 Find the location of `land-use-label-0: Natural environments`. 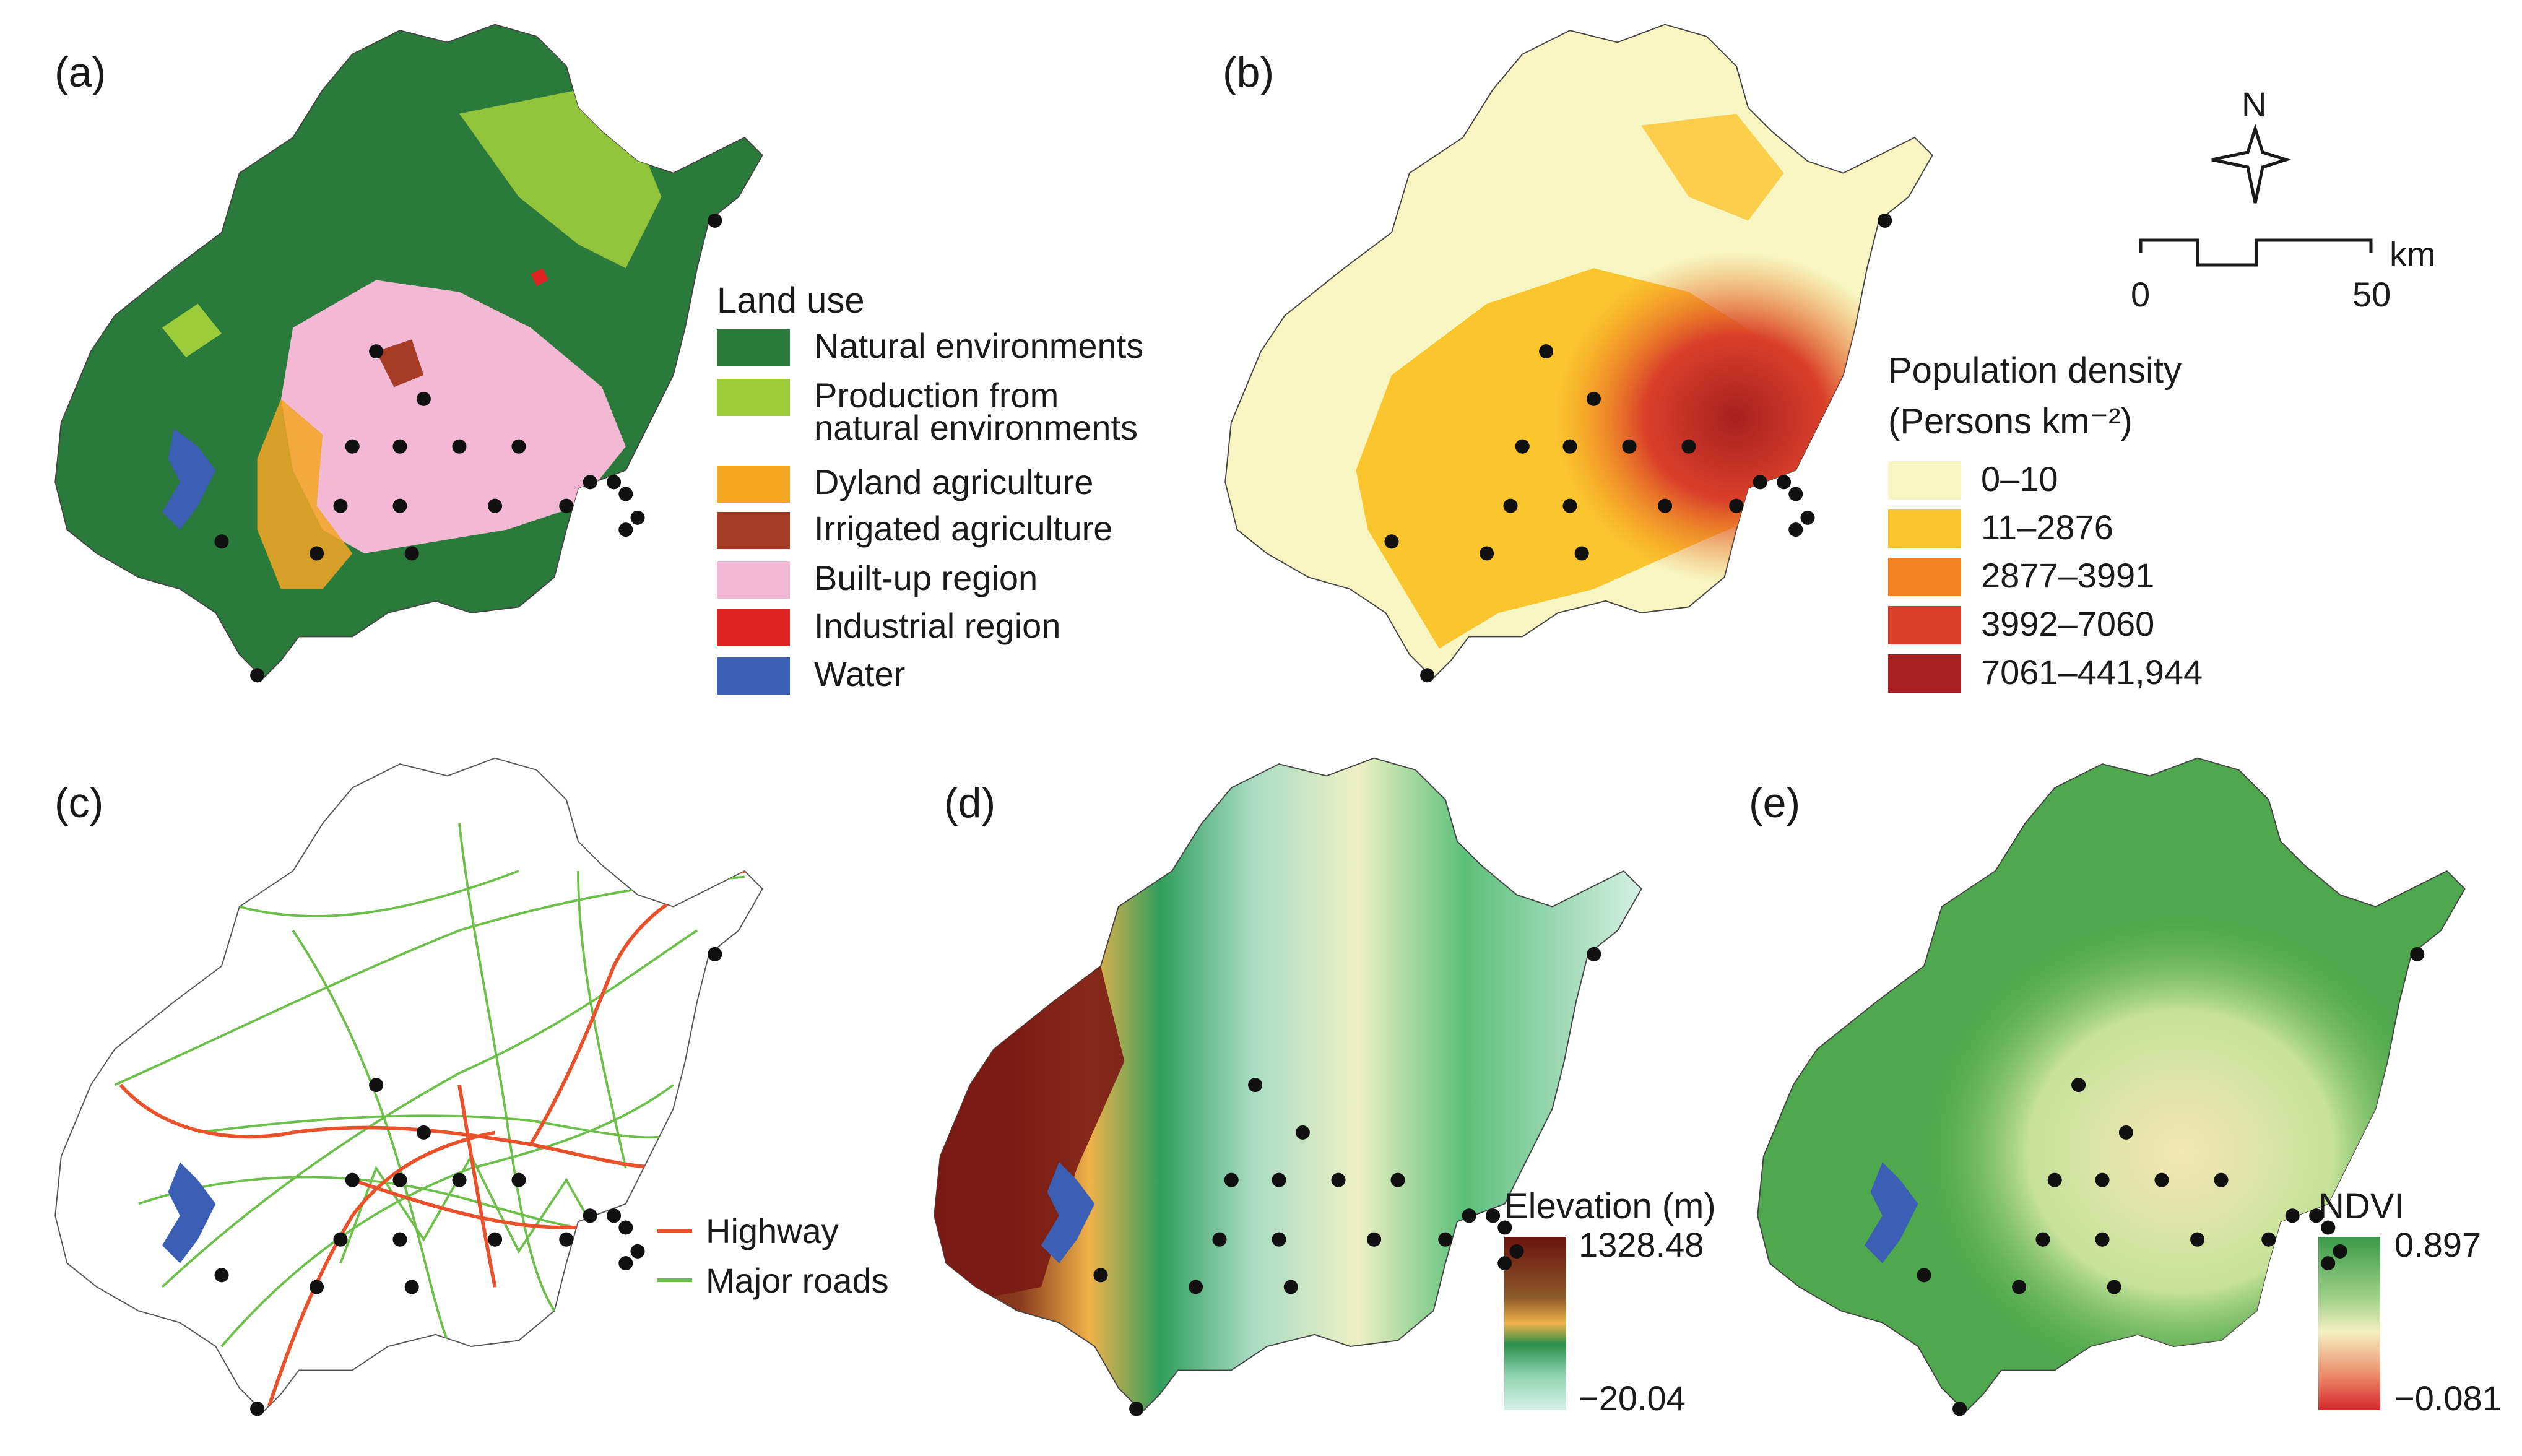

land-use-label-0: Natural environments is located at coordinates (978, 345).